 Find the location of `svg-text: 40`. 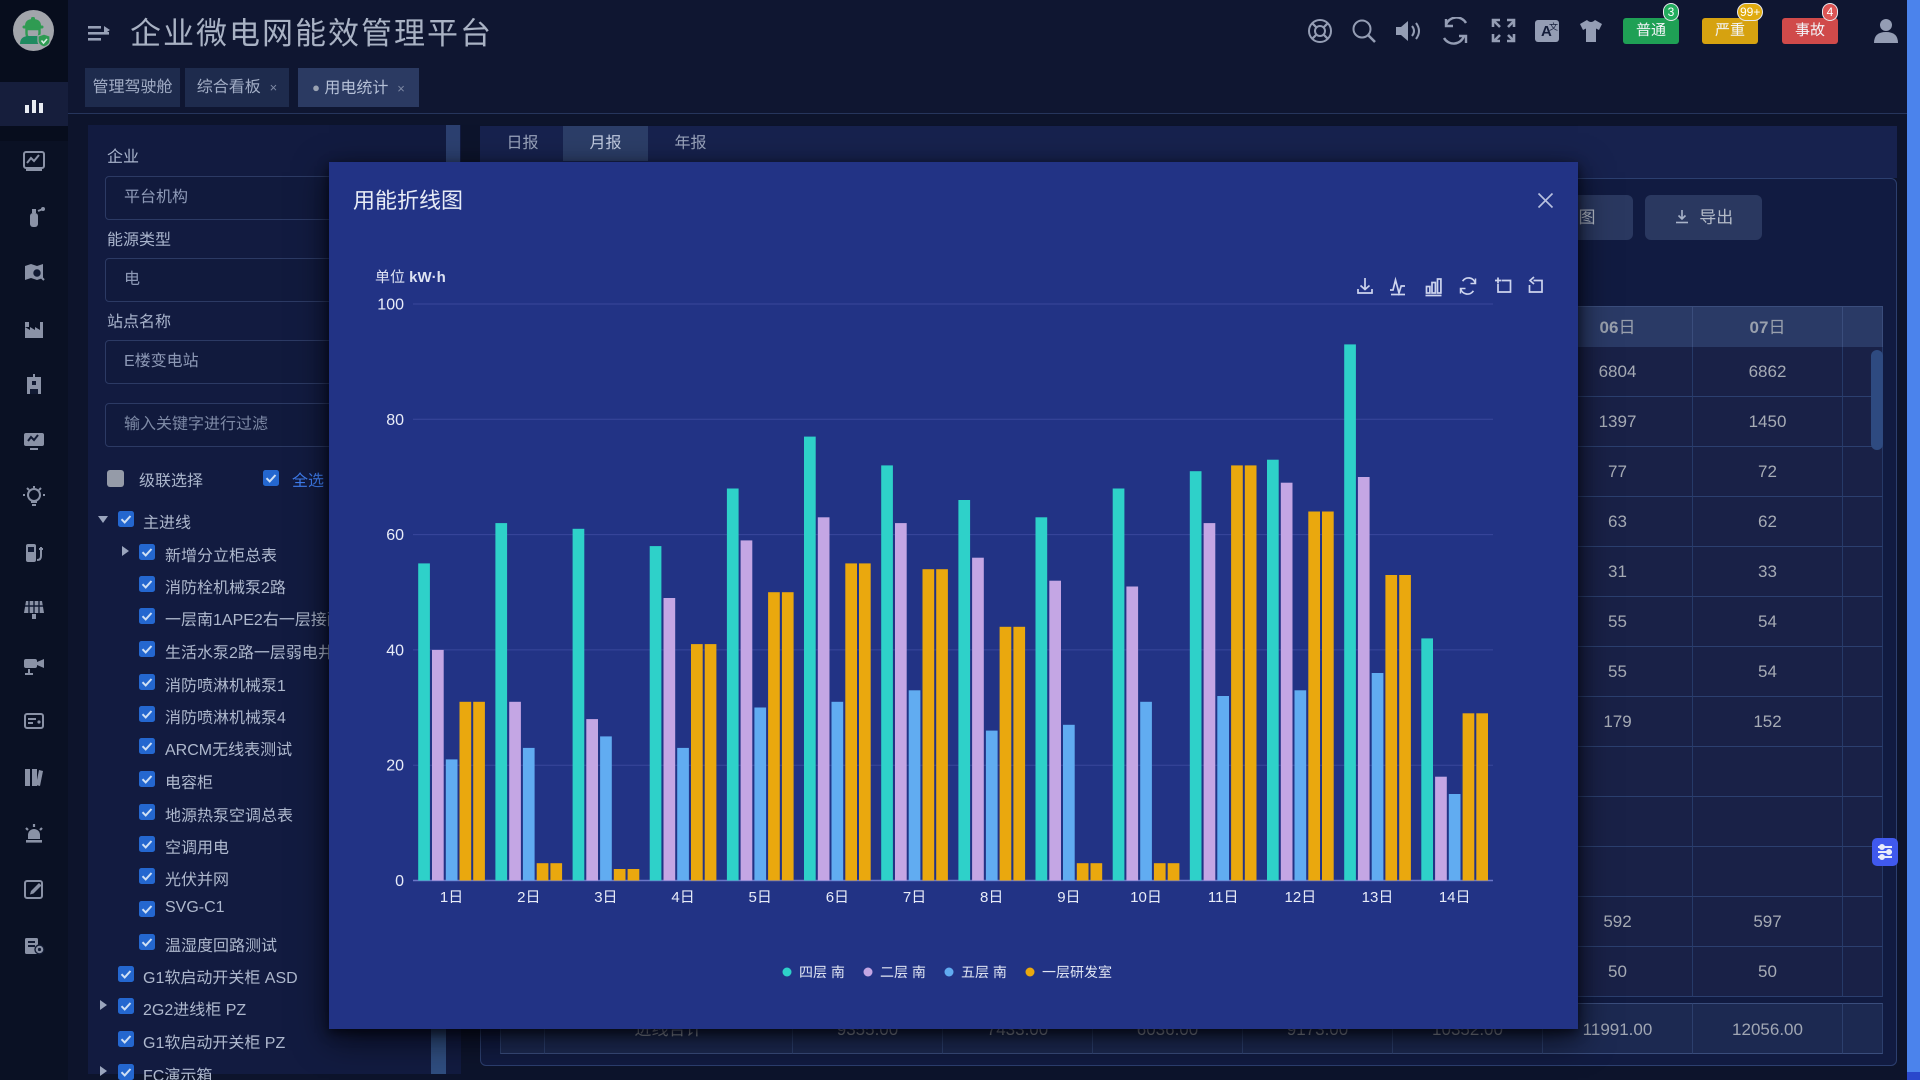

svg-text: 40 is located at coordinates (395, 650).